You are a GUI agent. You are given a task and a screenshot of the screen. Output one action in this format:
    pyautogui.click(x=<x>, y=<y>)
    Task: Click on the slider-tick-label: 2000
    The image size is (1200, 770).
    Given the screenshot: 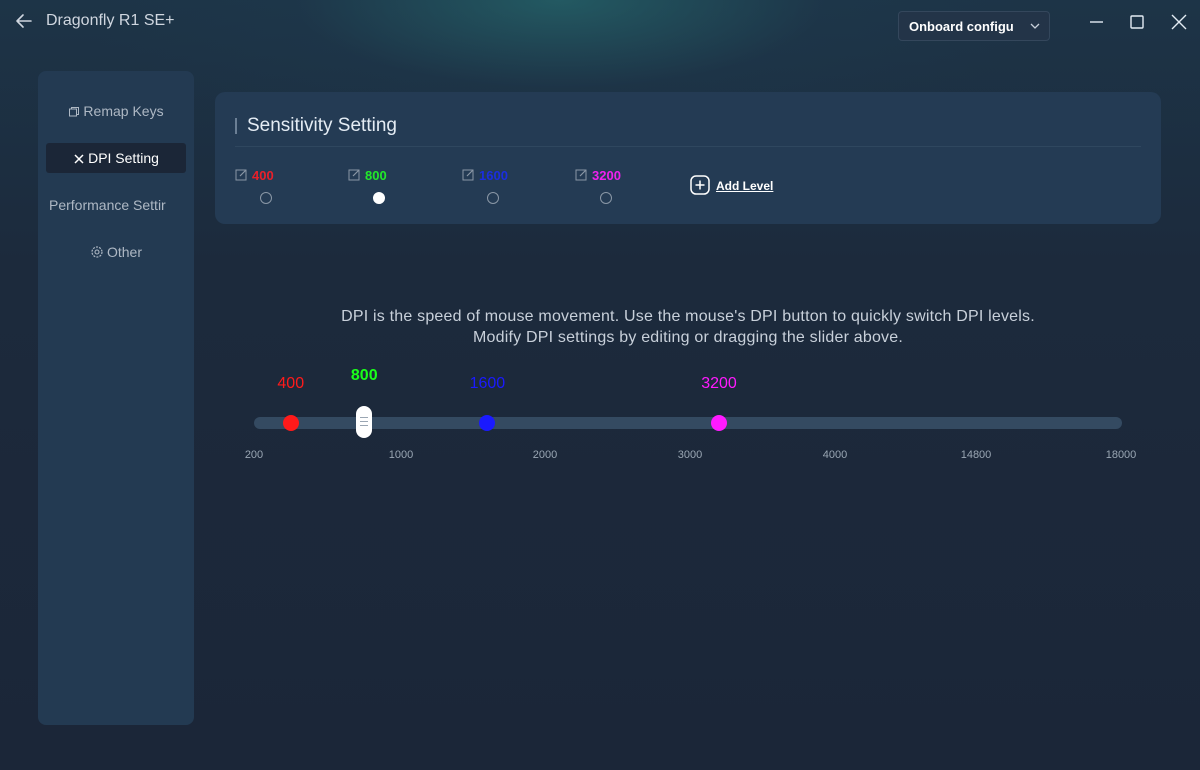 What is the action you would take?
    pyautogui.click(x=545, y=455)
    